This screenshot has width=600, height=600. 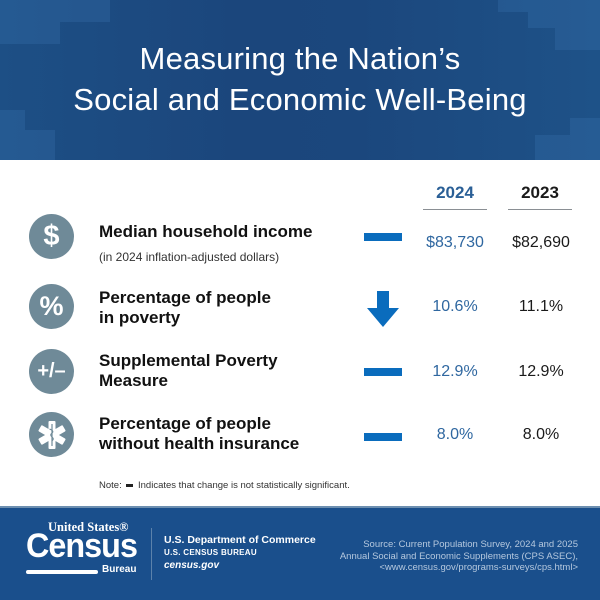 What do you see at coordinates (133, 380) in the screenshot?
I see `row-label-text: Measure` at bounding box center [133, 380].